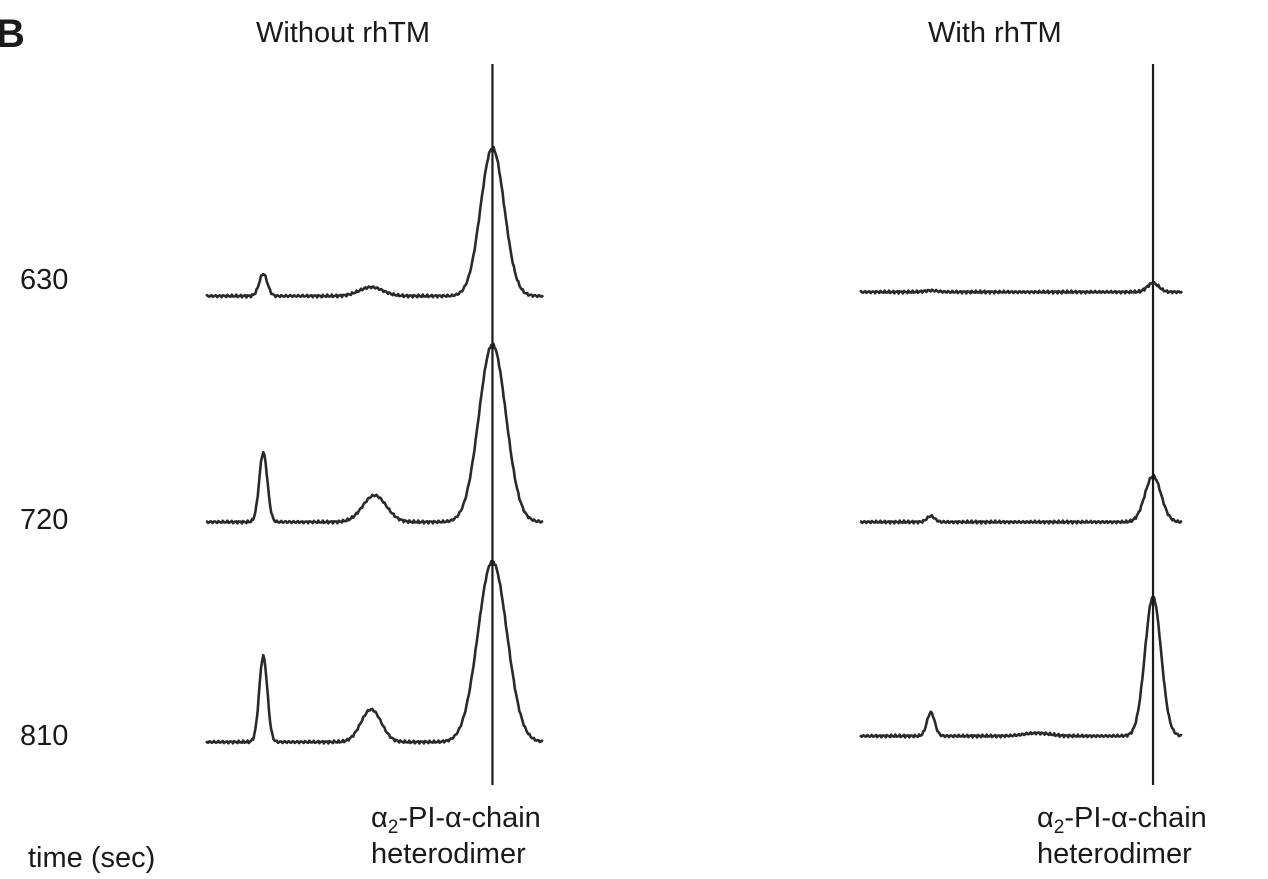 The width and height of the screenshot is (1268, 879). Describe the element at coordinates (44, 736) in the screenshot. I see `time-label-810: 810` at that location.